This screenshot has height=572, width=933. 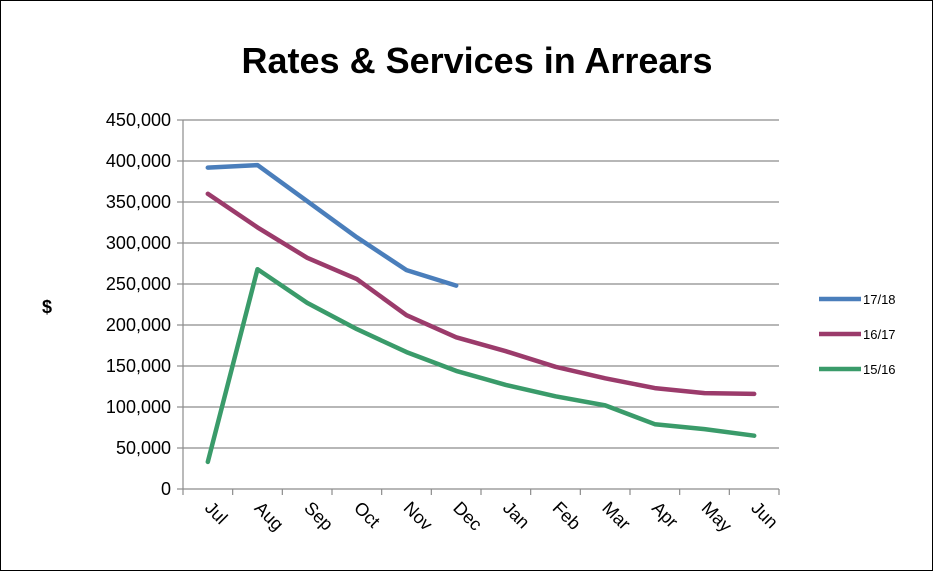 What do you see at coordinates (138, 407) in the screenshot?
I see `y-tick-label: 100,000` at bounding box center [138, 407].